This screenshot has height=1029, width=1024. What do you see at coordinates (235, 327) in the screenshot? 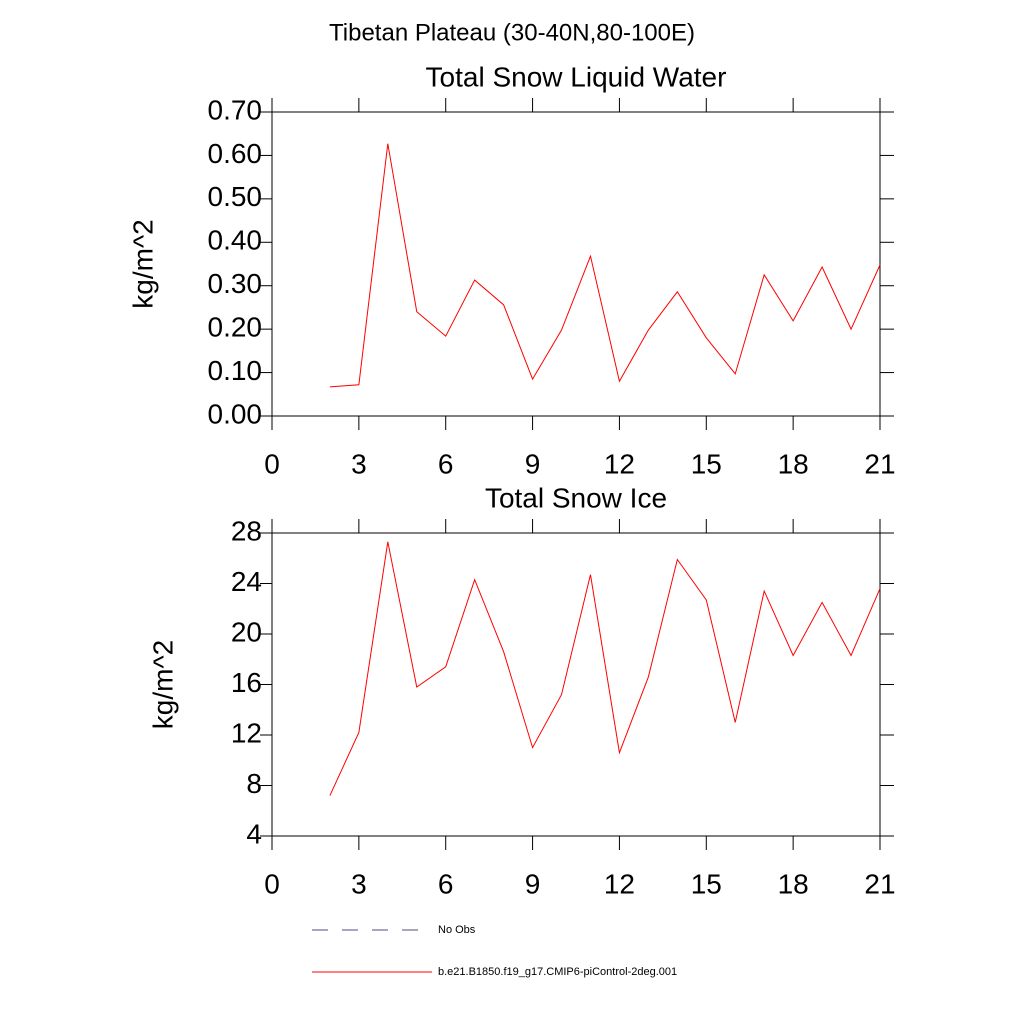
I see `y-tick-label: 0.20` at bounding box center [235, 327].